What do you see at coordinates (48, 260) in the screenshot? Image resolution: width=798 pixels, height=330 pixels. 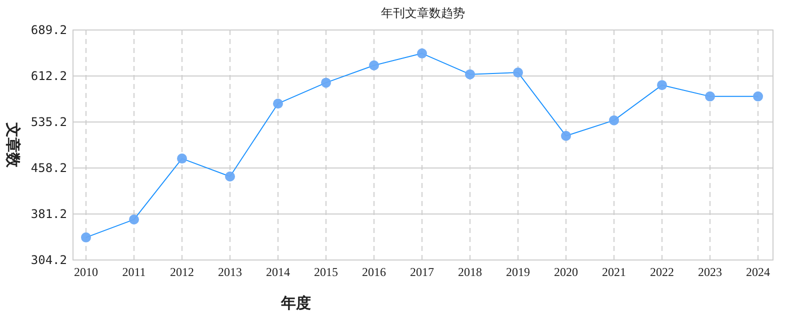 I see `y-tick-label: 304.2` at bounding box center [48, 260].